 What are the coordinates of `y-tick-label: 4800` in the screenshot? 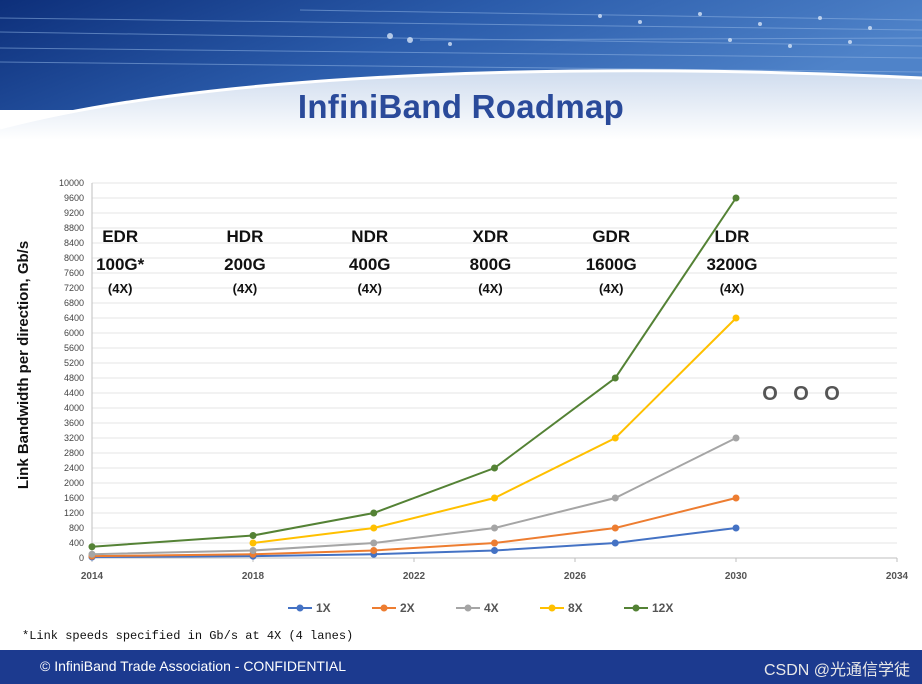 It's located at (74, 378).